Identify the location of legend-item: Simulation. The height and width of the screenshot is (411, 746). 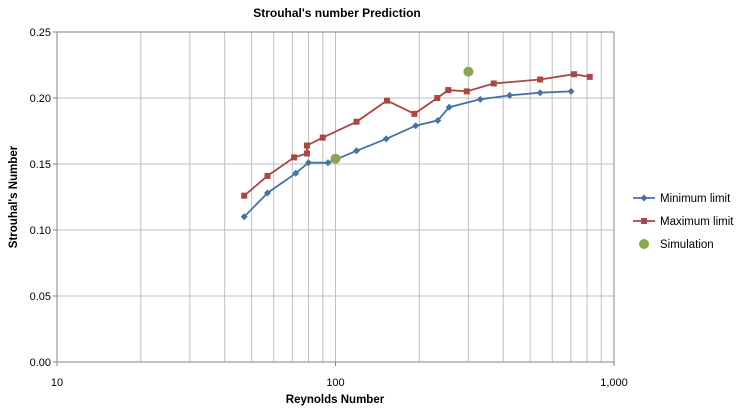
(676, 245).